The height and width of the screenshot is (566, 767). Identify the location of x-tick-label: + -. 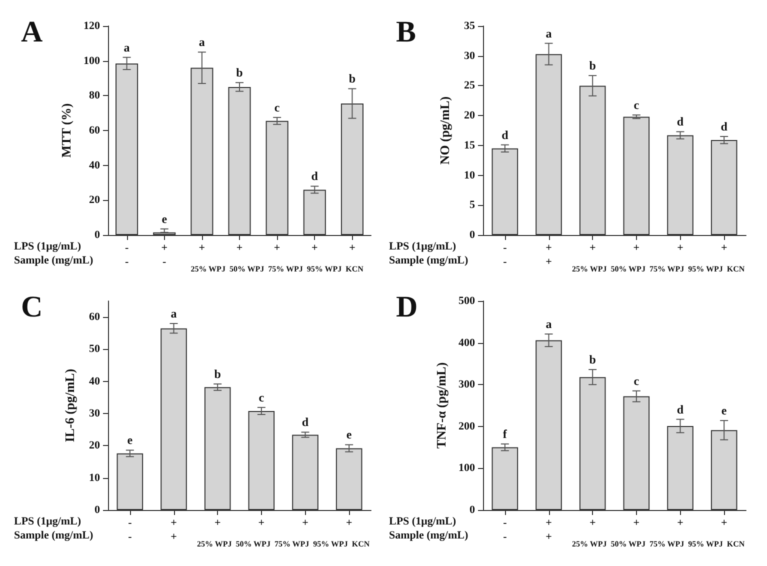
(164, 255).